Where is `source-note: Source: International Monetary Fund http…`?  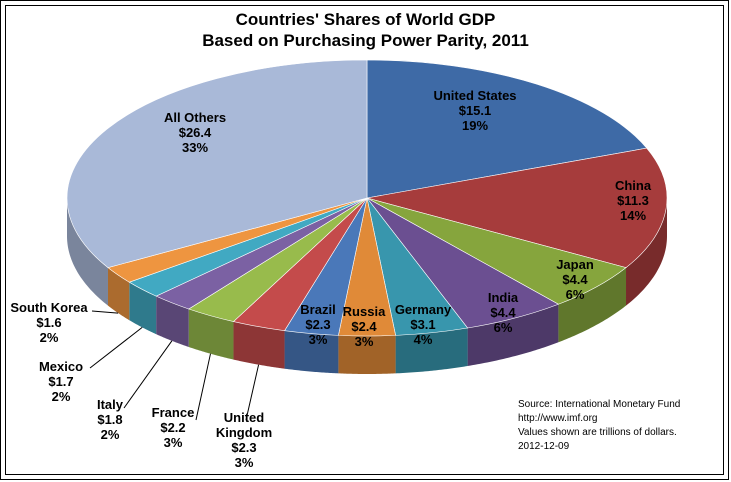 source-note: Source: International Monetary Fund http… is located at coordinates (599, 426).